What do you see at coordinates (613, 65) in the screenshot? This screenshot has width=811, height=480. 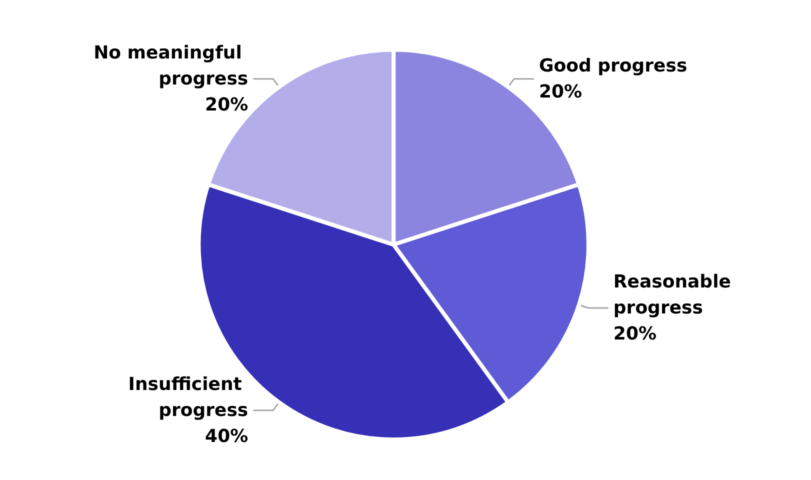 I see `slice-label: Good progress` at bounding box center [613, 65].